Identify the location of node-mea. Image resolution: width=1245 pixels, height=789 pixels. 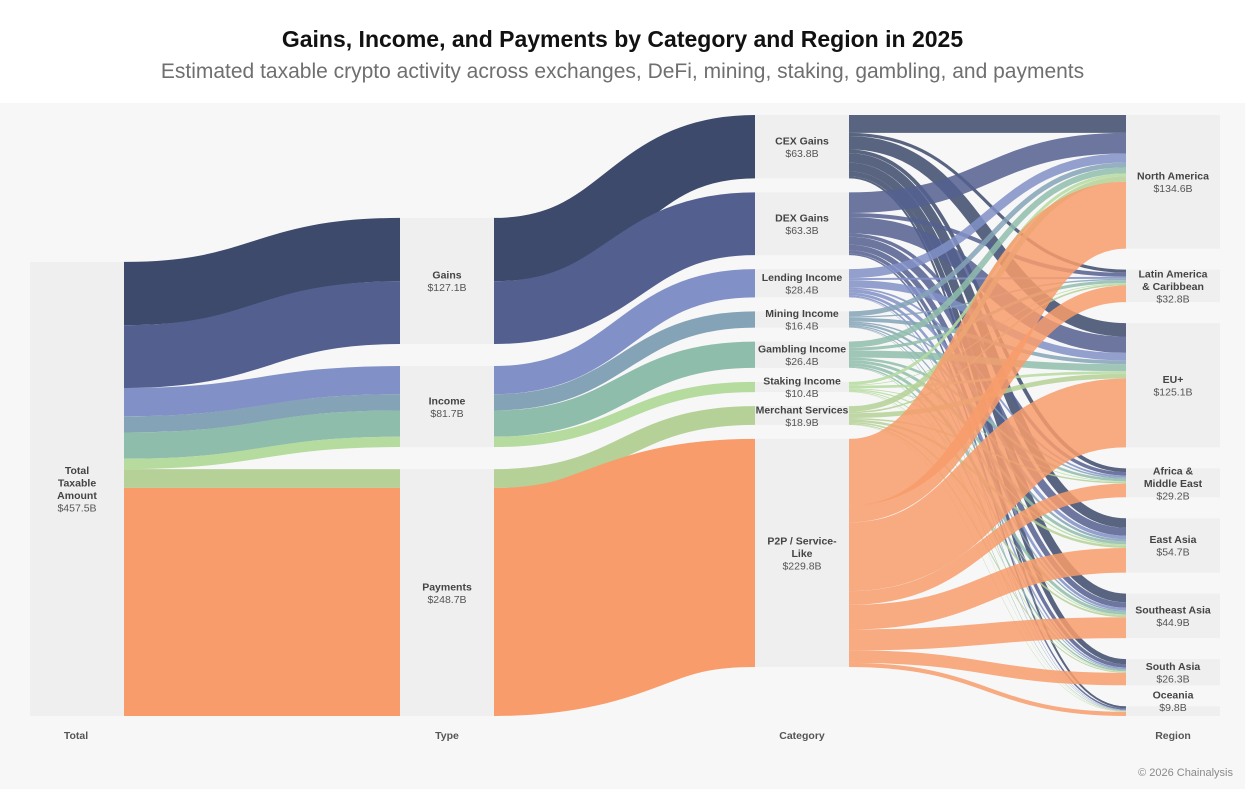
(1173, 483).